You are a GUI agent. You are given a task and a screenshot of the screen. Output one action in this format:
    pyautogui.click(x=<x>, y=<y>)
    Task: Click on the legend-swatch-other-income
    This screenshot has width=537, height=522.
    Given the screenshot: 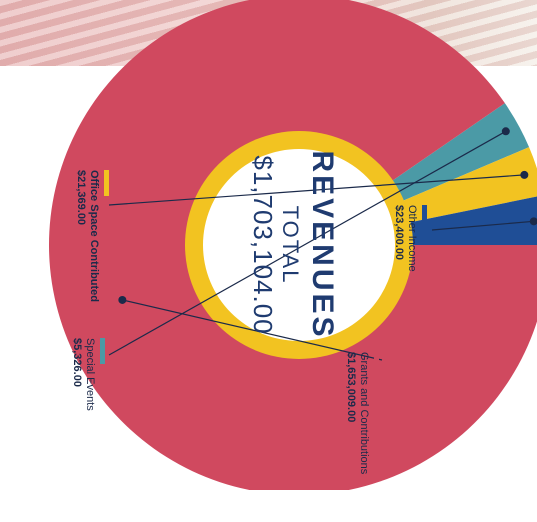 What is the action you would take?
    pyautogui.click(x=424, y=218)
    